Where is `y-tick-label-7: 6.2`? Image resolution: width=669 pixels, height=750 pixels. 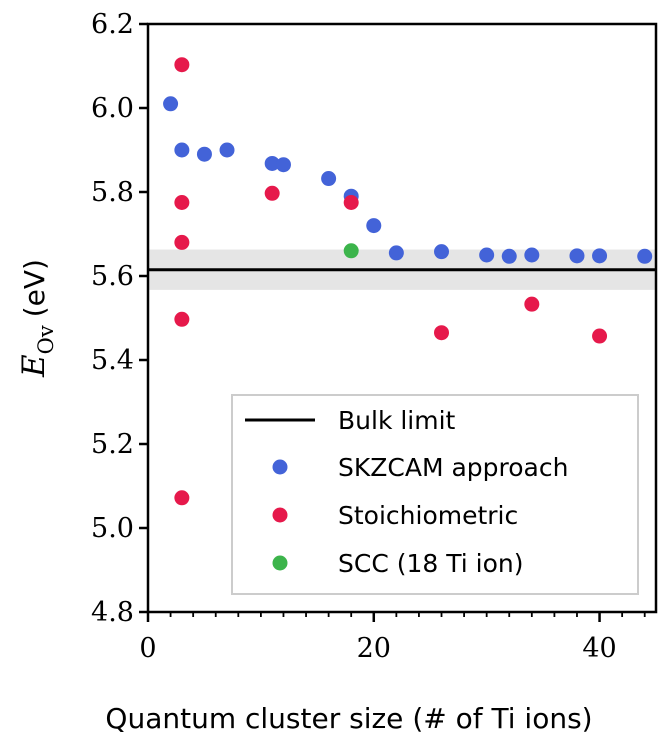 y-tick-label-7: 6.2 is located at coordinates (112, 24).